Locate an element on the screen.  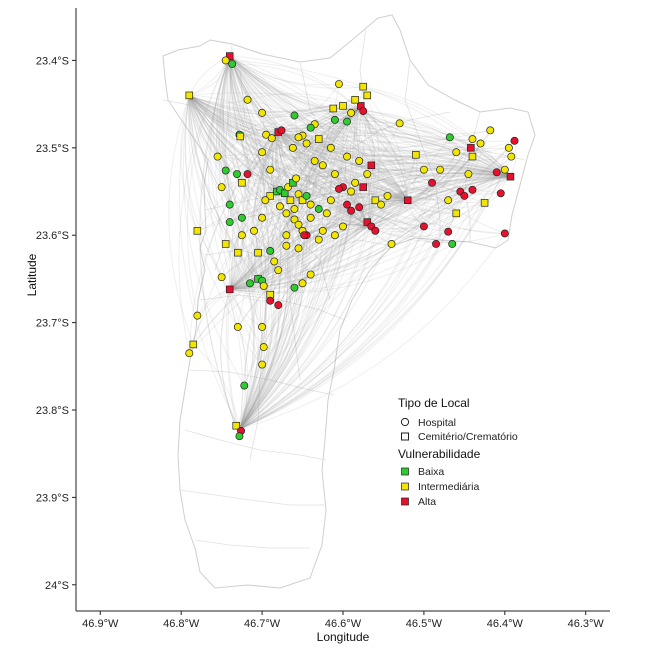
legend-cemetery-key is located at coordinates (405, 436).